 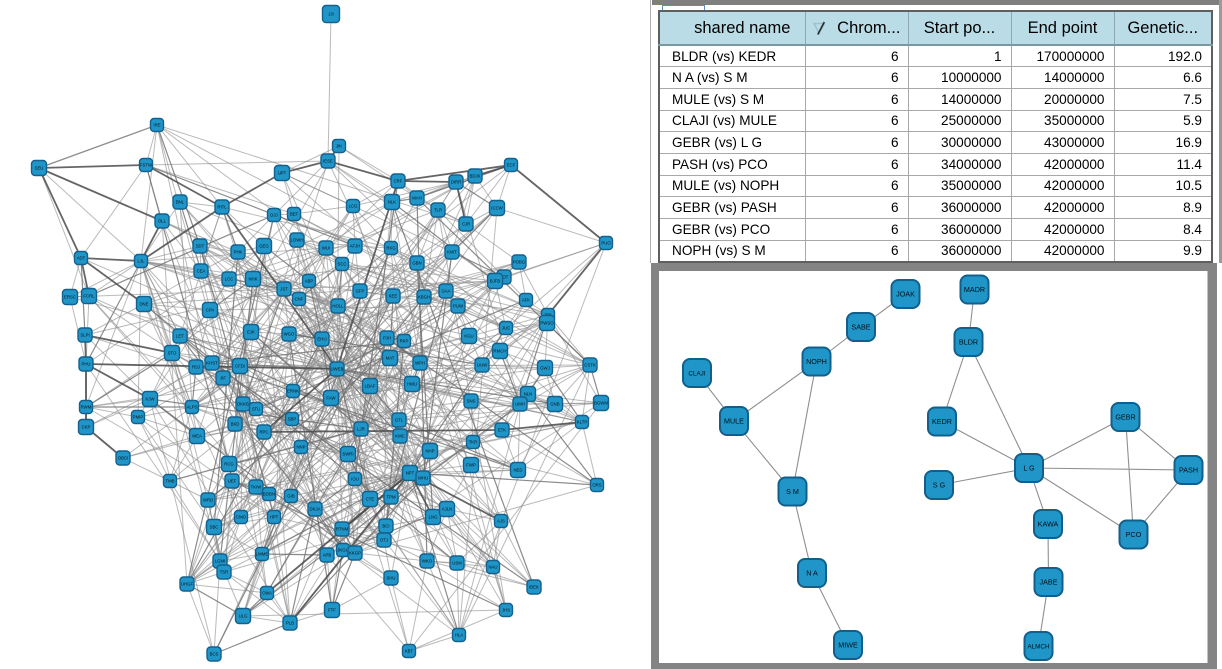 What do you see at coordinates (547, 323) in the screenshot?
I see `svg-text: PWSO` at bounding box center [547, 323].